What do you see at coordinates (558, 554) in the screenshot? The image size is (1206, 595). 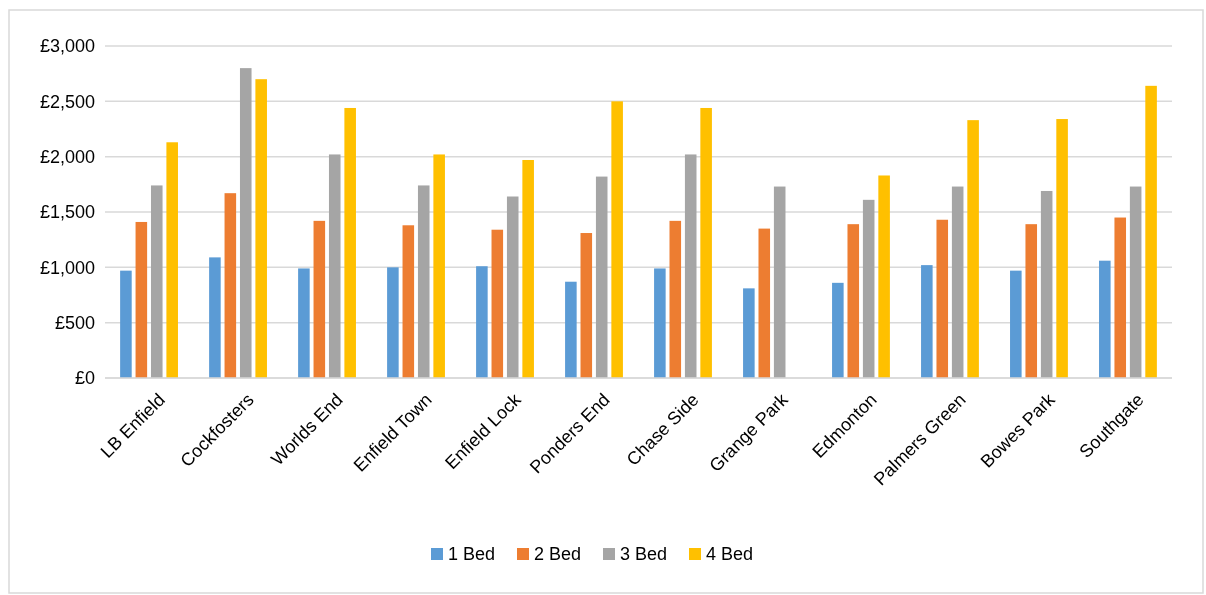 I see `legend-label: 2 Bed` at bounding box center [558, 554].